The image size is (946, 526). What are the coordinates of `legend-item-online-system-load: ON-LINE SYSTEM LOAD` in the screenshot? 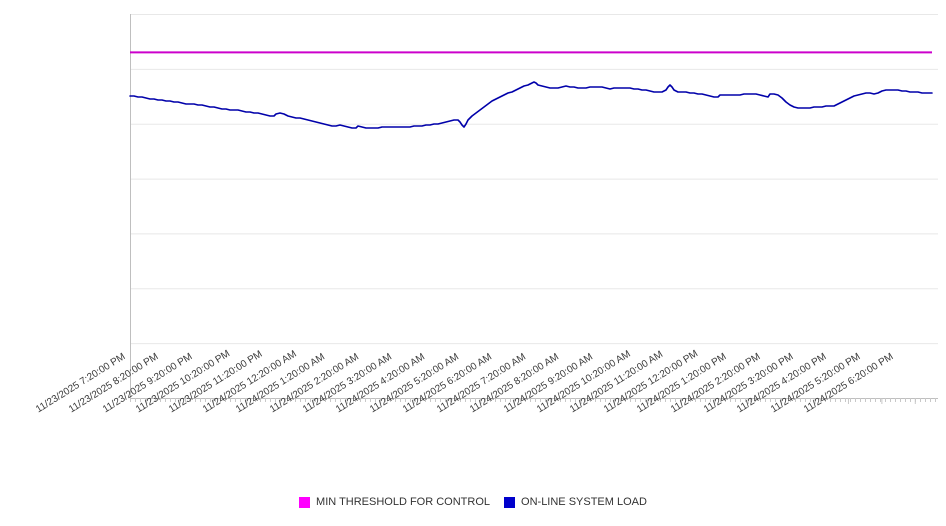 It's located at (575, 502).